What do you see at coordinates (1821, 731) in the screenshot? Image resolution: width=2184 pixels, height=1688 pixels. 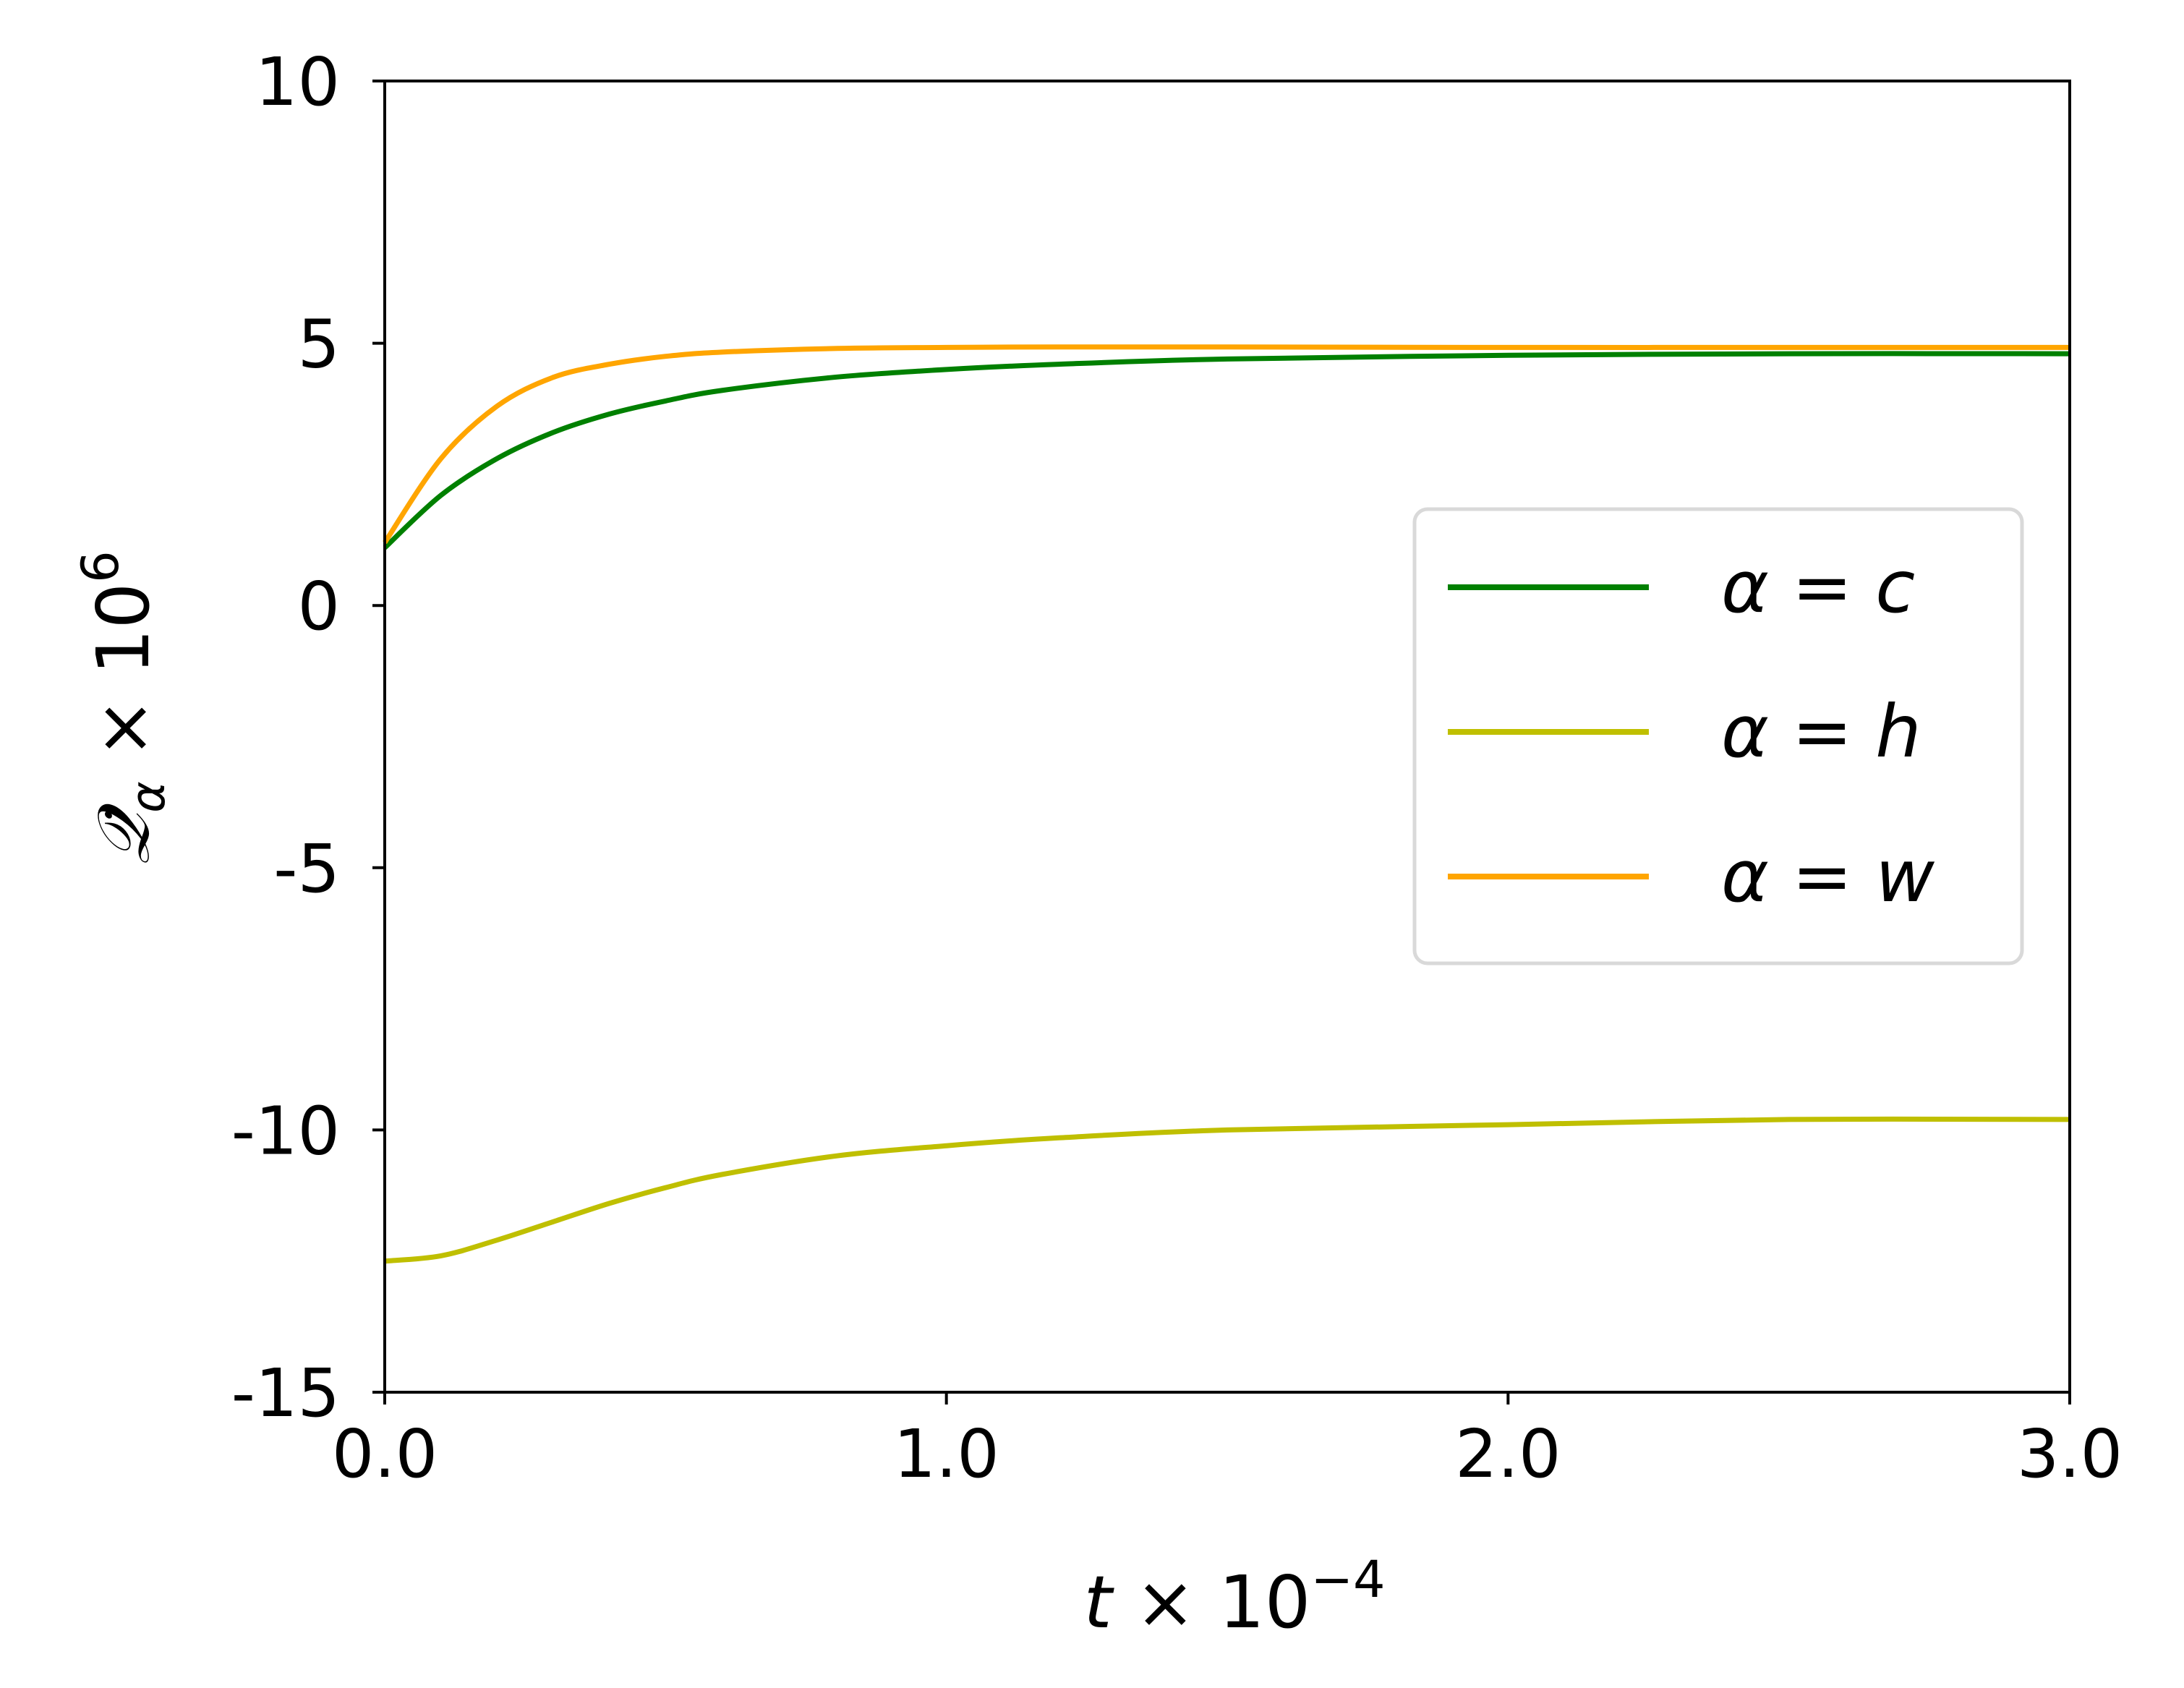 I see `legend-label-2: α = h` at bounding box center [1821, 731].